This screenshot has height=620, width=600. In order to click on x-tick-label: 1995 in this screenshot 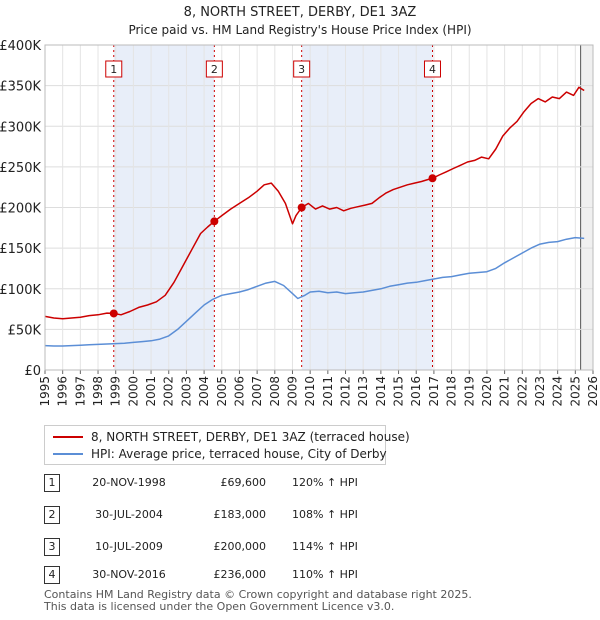, I will do `click(45, 391)`.